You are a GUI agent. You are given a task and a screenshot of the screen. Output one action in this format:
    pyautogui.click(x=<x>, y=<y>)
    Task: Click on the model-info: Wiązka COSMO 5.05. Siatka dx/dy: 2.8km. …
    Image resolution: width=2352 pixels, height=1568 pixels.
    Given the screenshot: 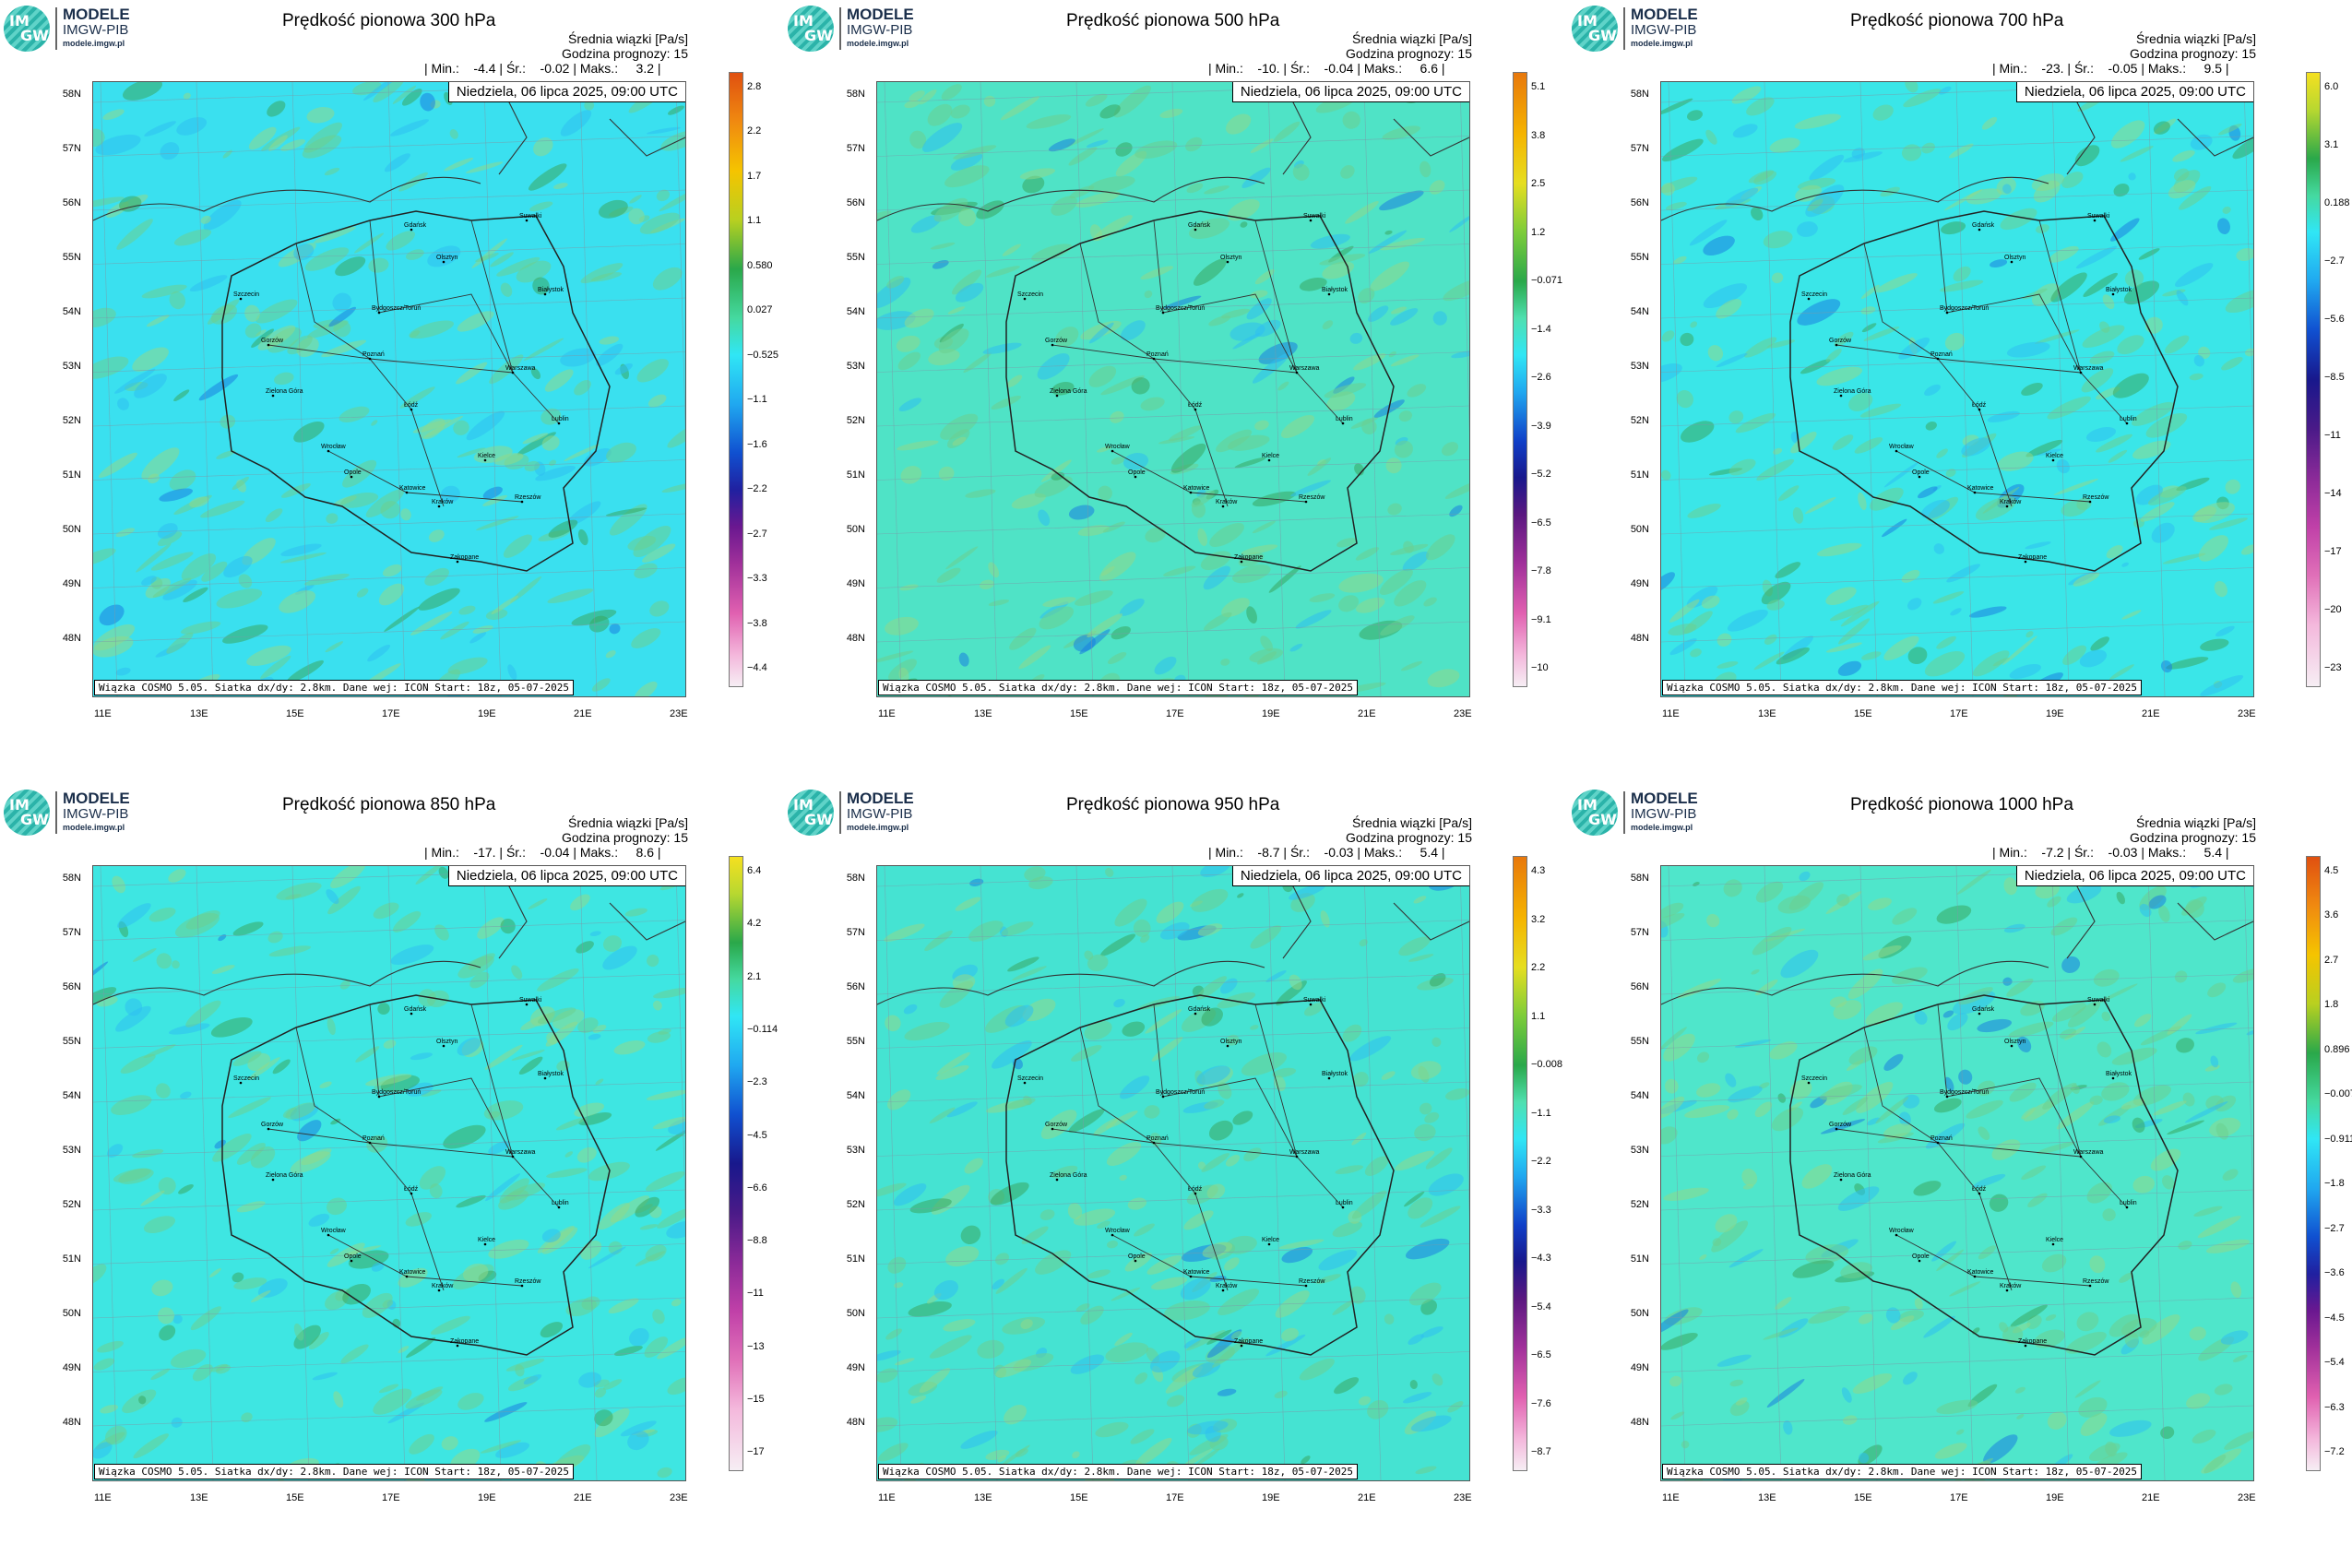 What is the action you would take?
    pyautogui.click(x=1118, y=1471)
    